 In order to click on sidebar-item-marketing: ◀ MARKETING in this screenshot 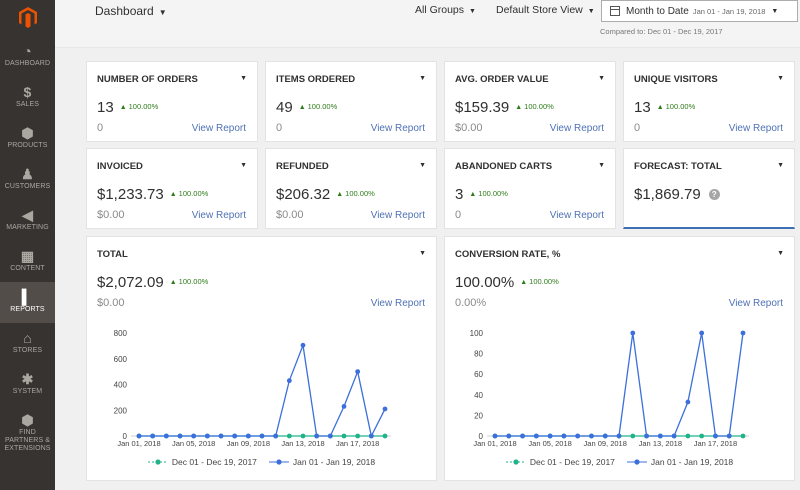, I will do `click(27, 220)`.